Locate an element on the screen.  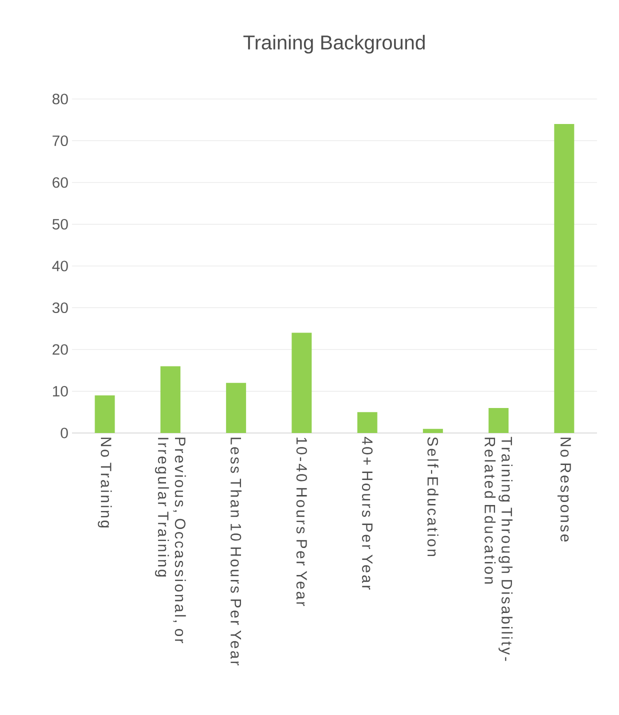
y-tick-label: 70 is located at coordinates (60, 140).